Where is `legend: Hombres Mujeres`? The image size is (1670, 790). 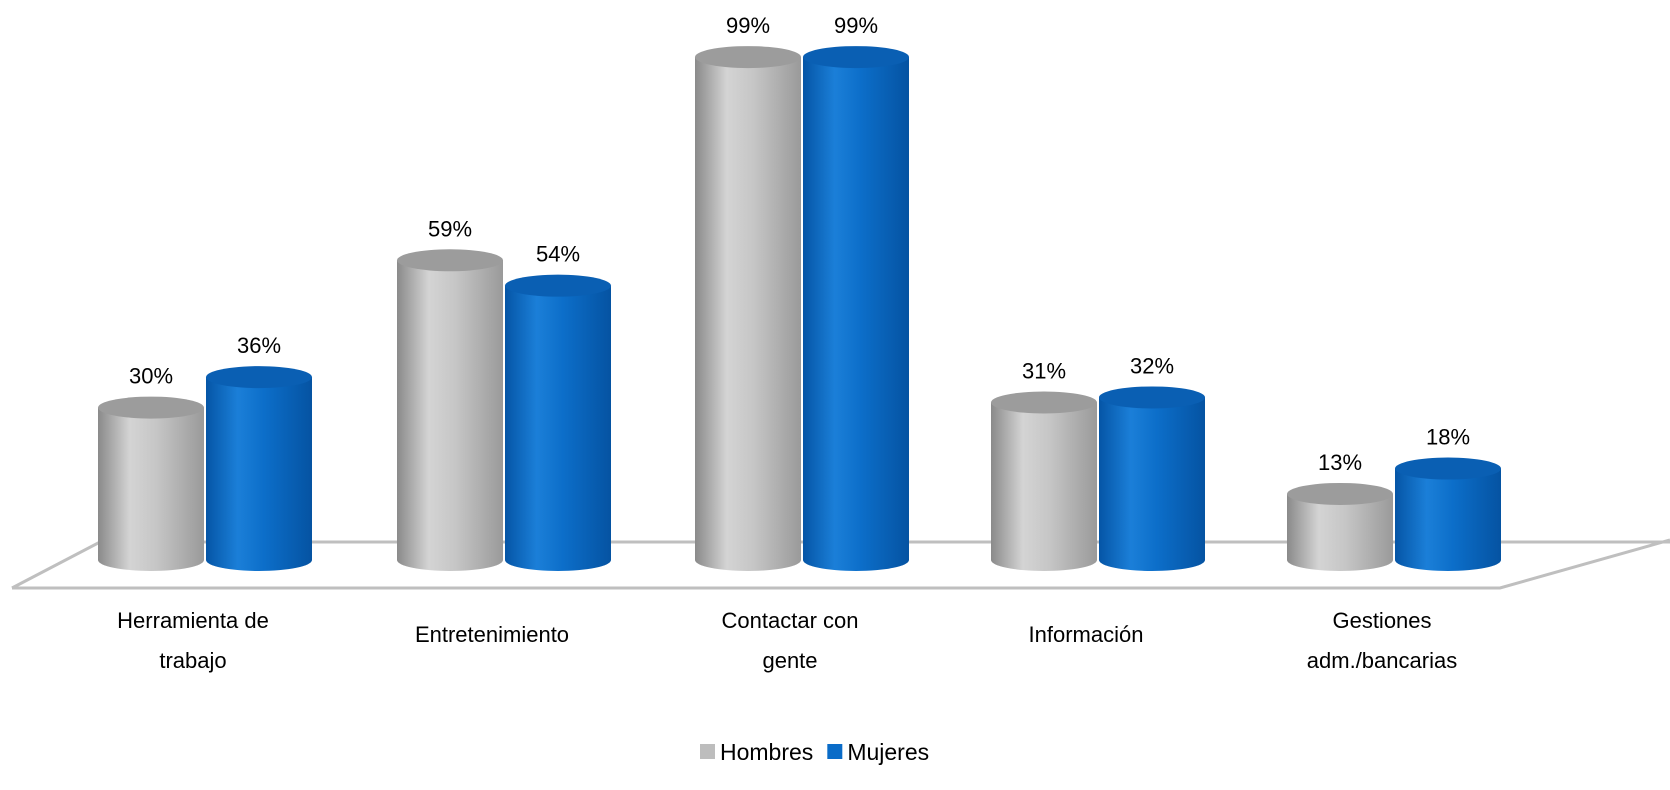
legend: Hombres Mujeres is located at coordinates (814, 752).